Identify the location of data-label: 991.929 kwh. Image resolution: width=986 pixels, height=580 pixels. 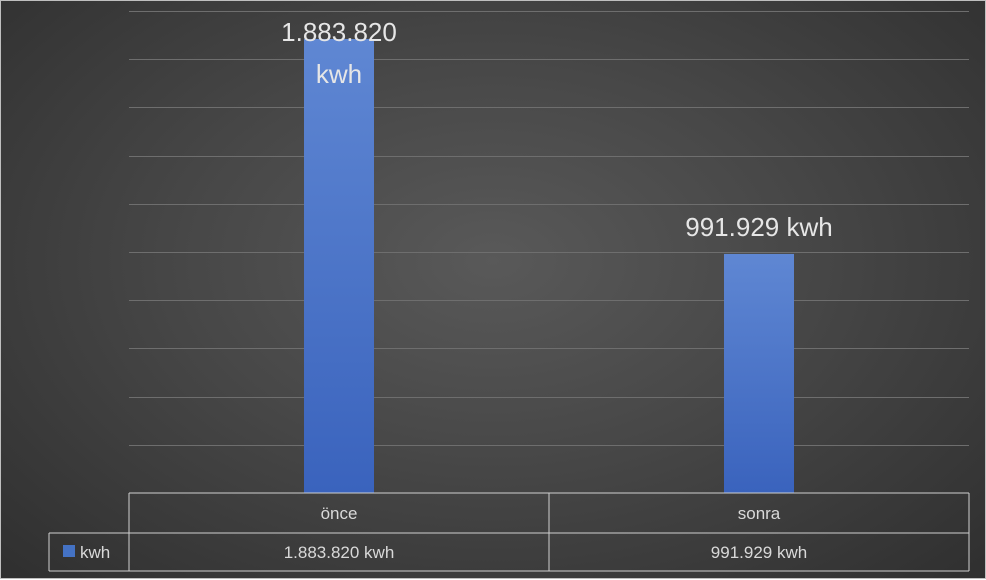
(758, 227).